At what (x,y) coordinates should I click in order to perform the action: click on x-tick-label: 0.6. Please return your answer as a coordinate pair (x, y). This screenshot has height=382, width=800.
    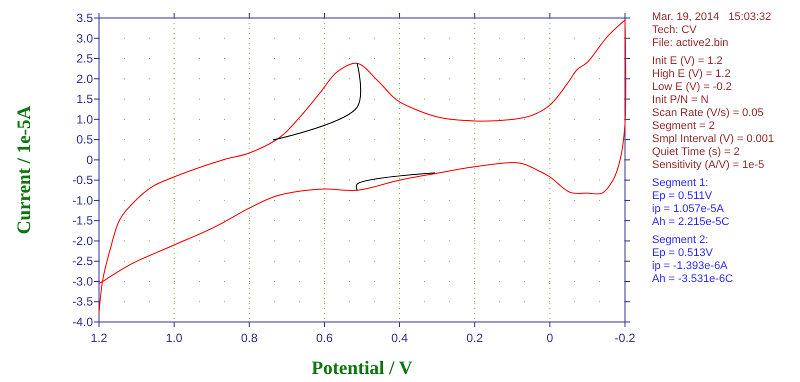
    Looking at the image, I should click on (325, 338).